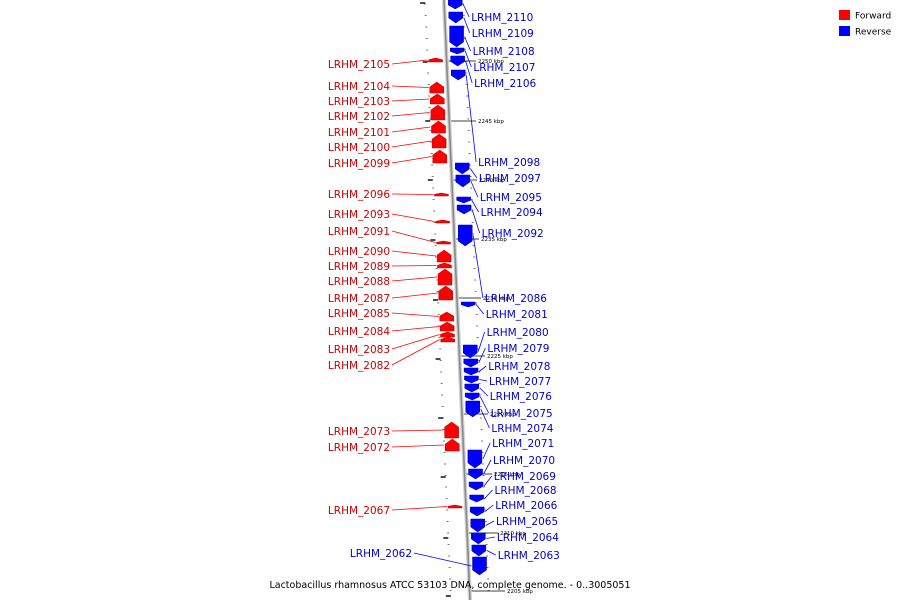 The width and height of the screenshot is (900, 600). Describe the element at coordinates (359, 350) in the screenshot. I see `gene-label: LRHM_2083` at that location.